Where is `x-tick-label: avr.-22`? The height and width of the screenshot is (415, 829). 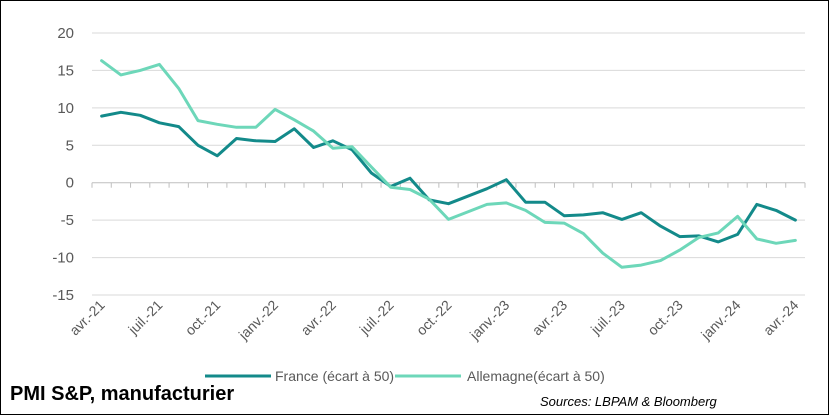 x-tick-label: avr.-22 is located at coordinates (318, 318).